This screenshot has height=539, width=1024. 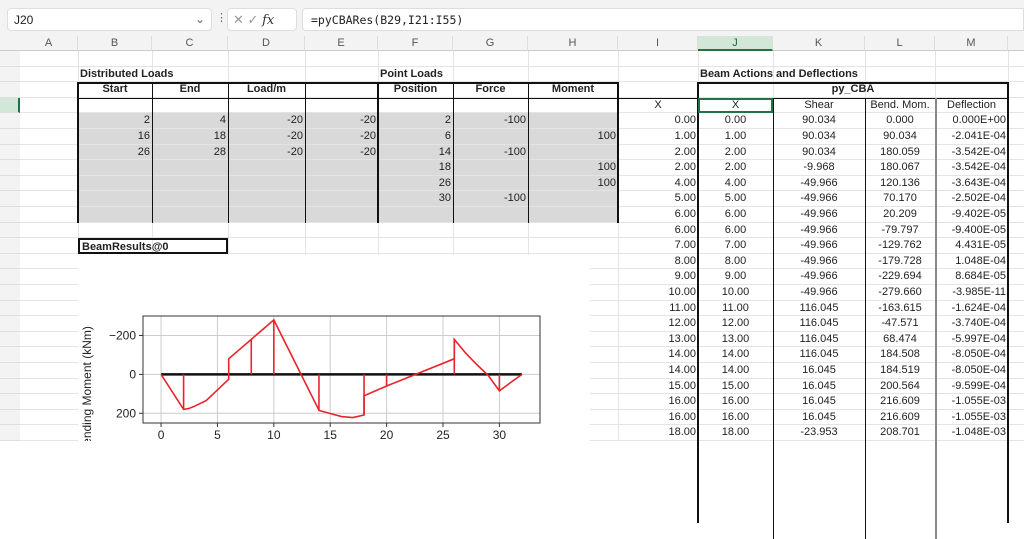 I want to click on result-cell: -1.048E-03, so click(x=971, y=433).